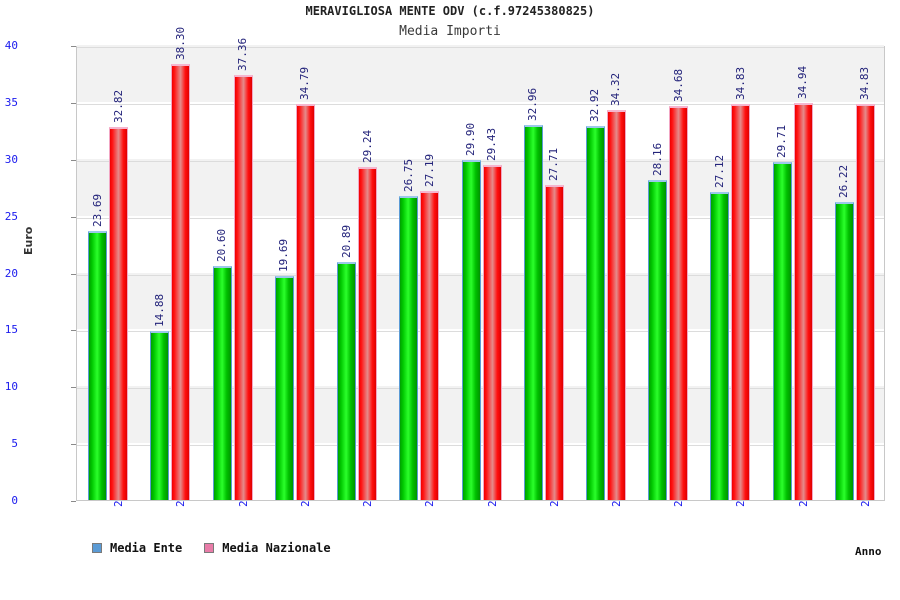 The width and height of the screenshot is (900, 600). What do you see at coordinates (595, 312) in the screenshot?
I see `bar-media-ente-2020` at bounding box center [595, 312].